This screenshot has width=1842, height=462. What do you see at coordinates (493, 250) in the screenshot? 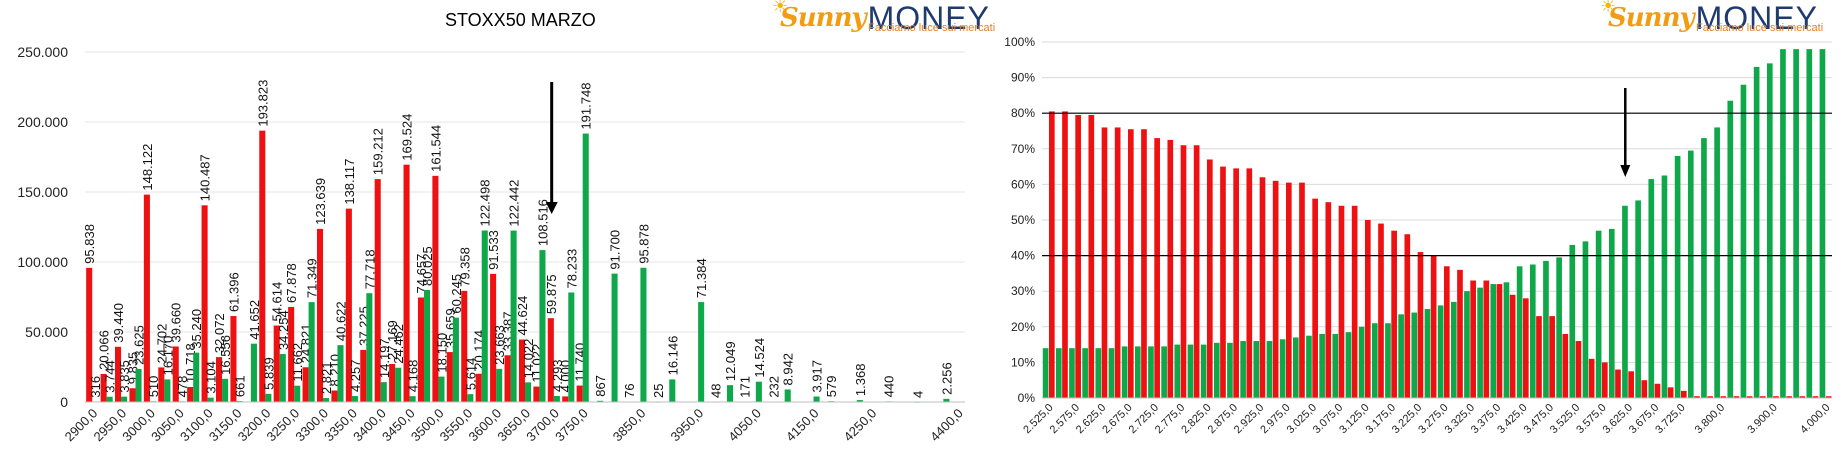
I see `data-label: 91.533` at bounding box center [493, 250].